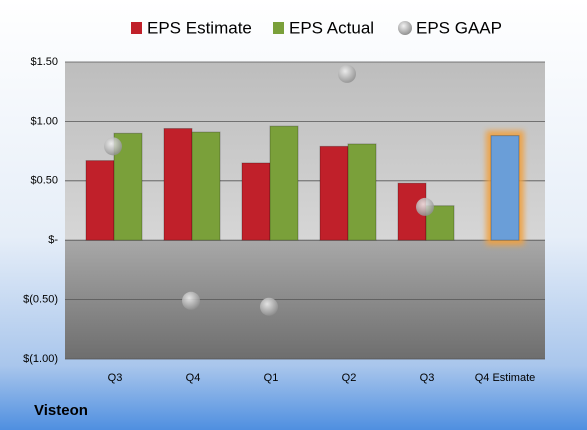  I want to click on x-tick-label: Q2, so click(349, 378).